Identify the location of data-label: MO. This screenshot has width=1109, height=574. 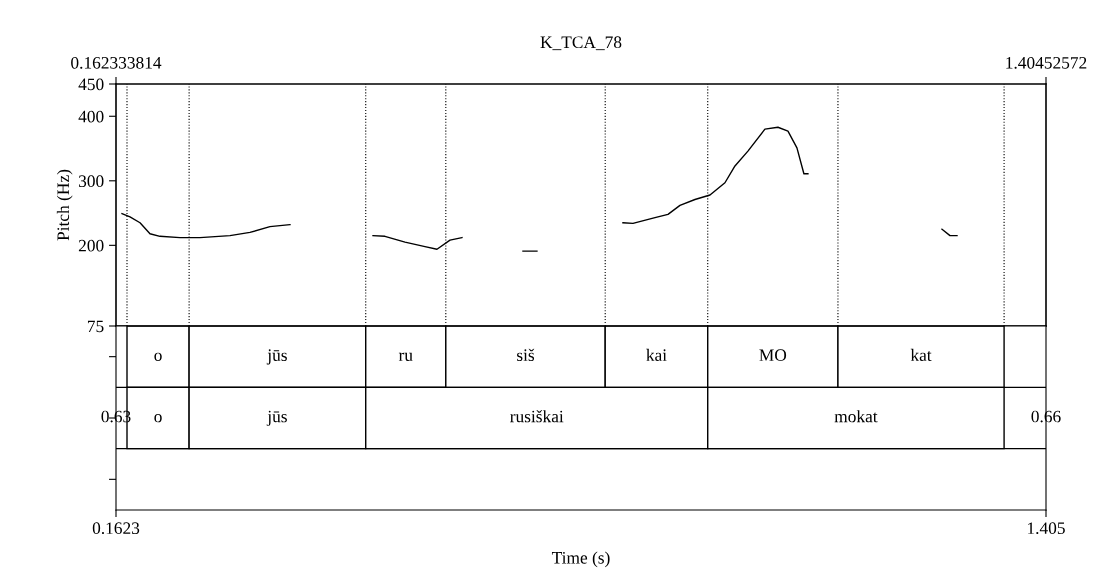
(773, 355).